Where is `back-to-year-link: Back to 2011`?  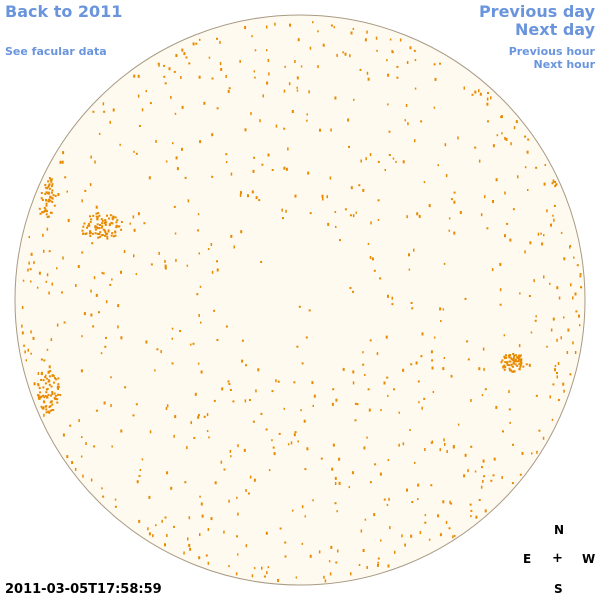
back-to-year-link: Back to 2011 is located at coordinates (64, 11).